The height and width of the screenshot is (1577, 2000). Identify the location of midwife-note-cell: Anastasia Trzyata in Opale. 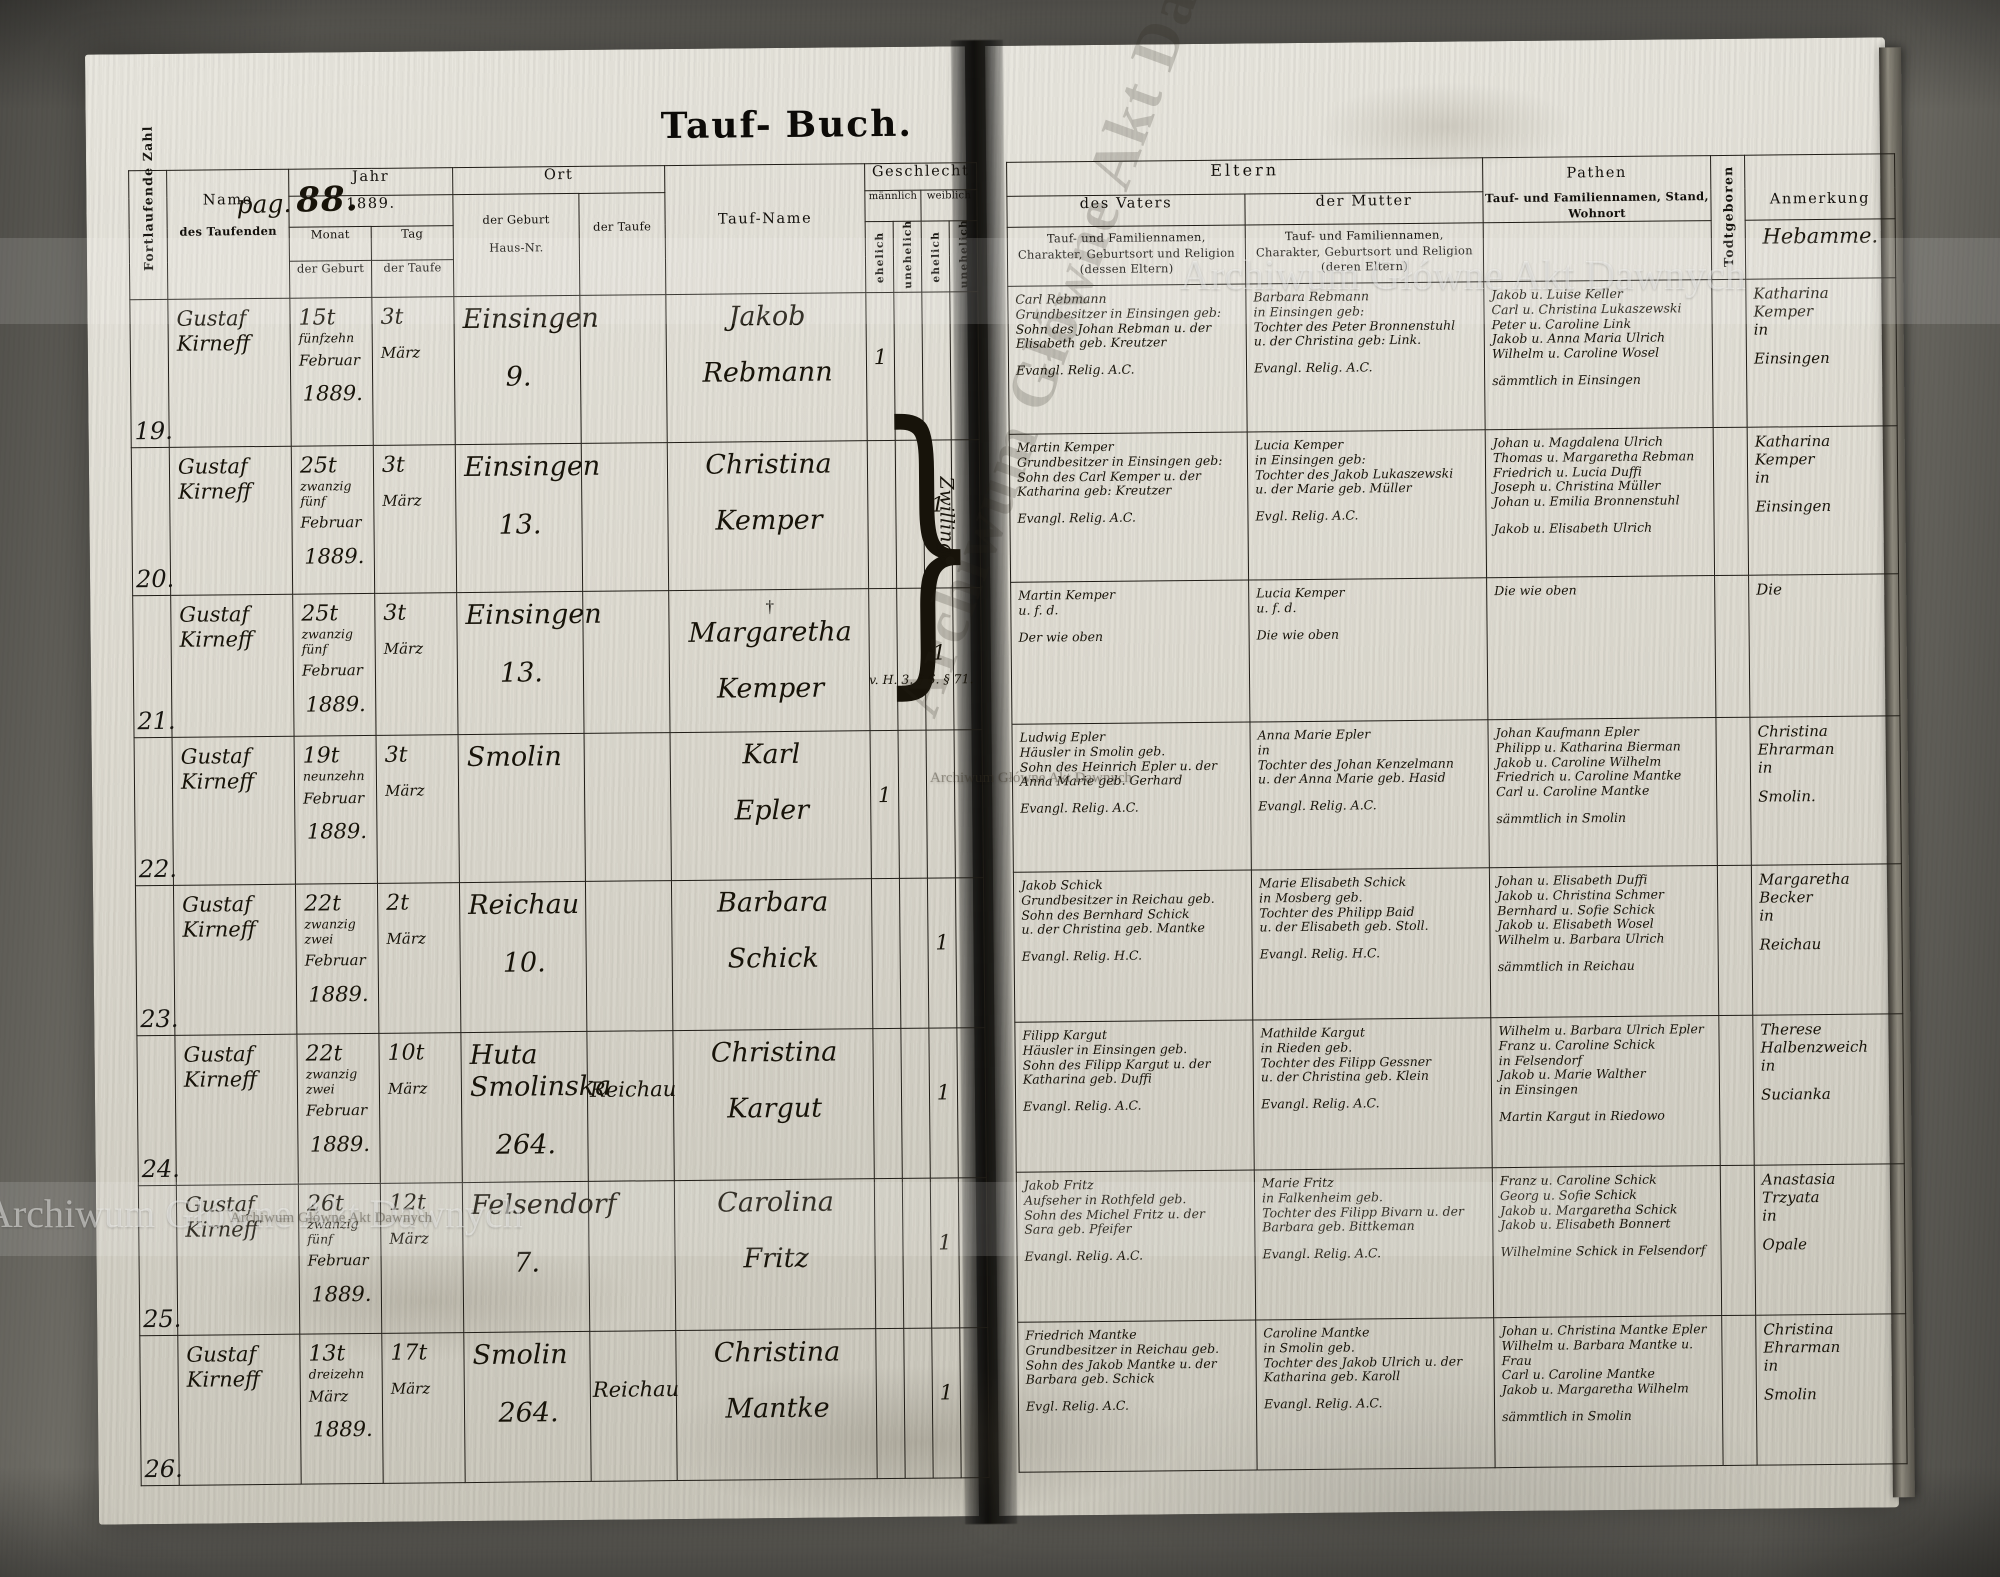
(1830, 1239).